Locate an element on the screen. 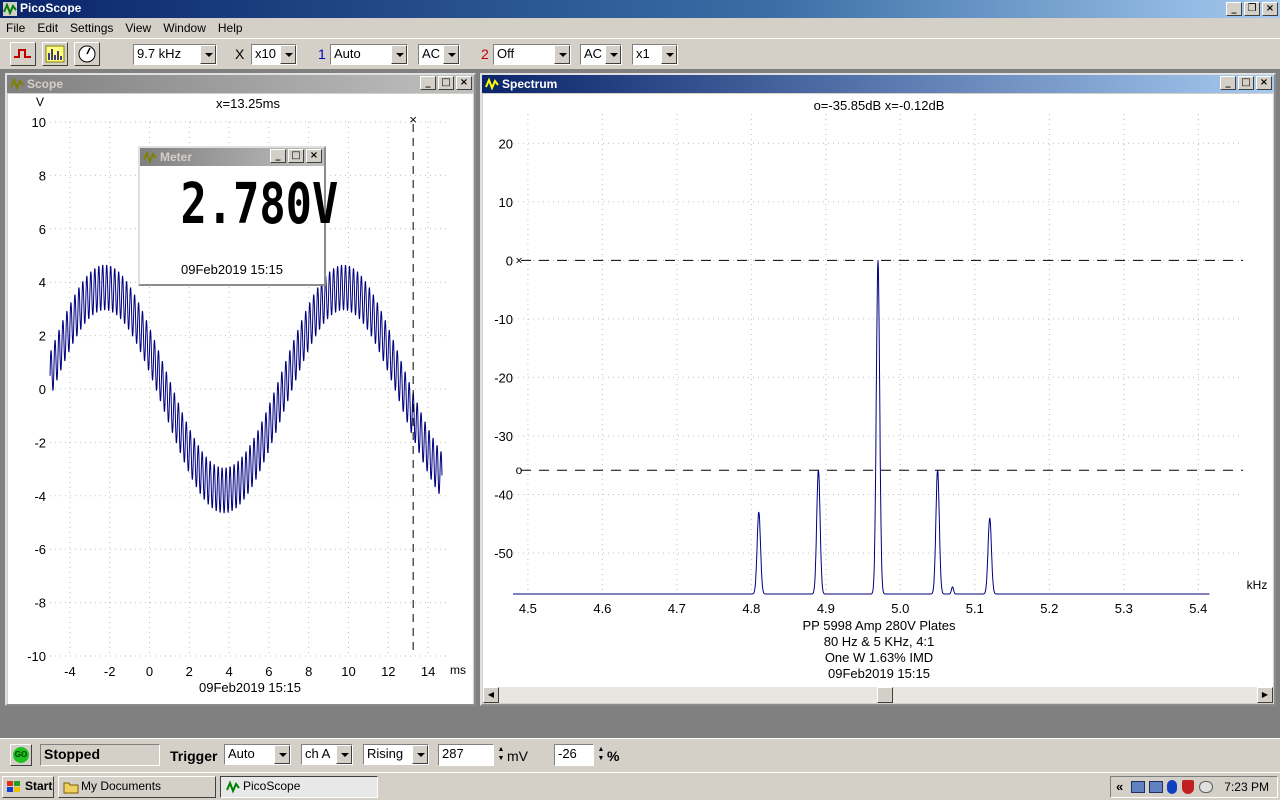 The width and height of the screenshot is (1280, 800). spectrum-close-button: × is located at coordinates (1264, 83).